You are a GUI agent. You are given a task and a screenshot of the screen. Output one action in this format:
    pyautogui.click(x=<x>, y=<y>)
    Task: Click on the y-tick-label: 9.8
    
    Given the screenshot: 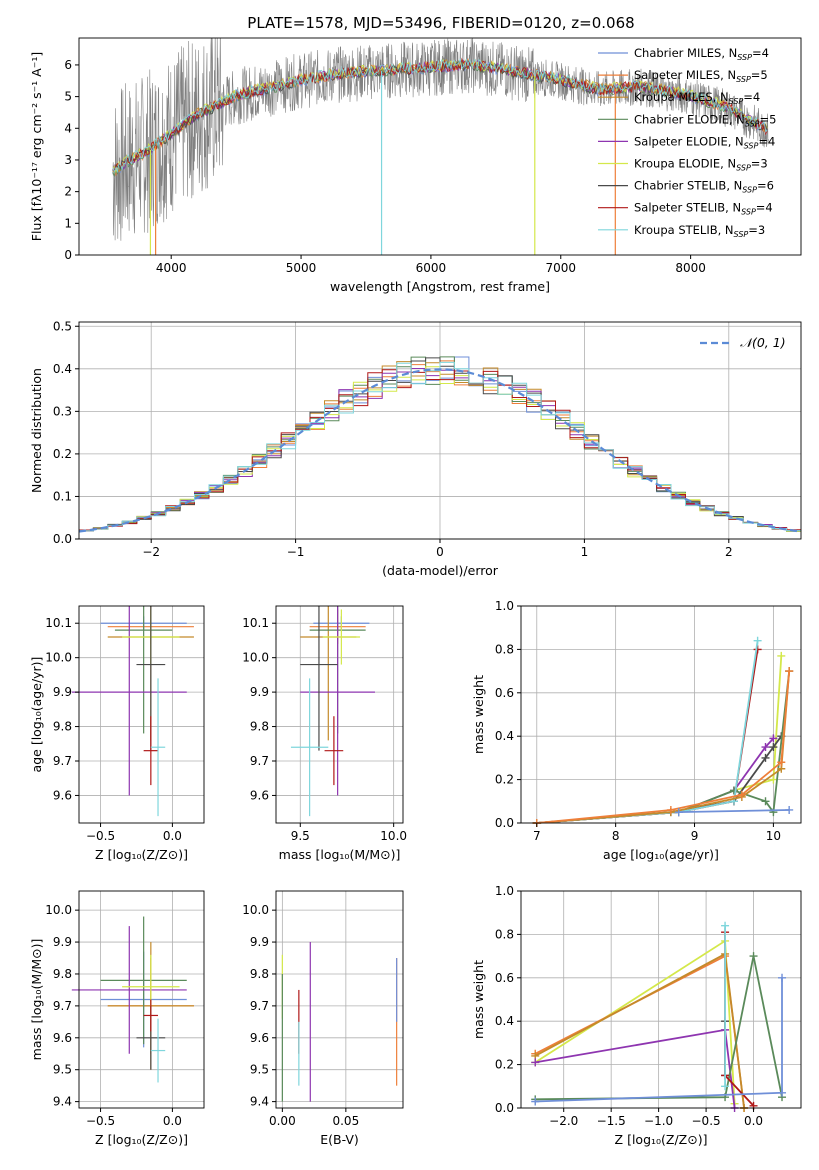 What is the action you would take?
    pyautogui.click(x=259, y=974)
    